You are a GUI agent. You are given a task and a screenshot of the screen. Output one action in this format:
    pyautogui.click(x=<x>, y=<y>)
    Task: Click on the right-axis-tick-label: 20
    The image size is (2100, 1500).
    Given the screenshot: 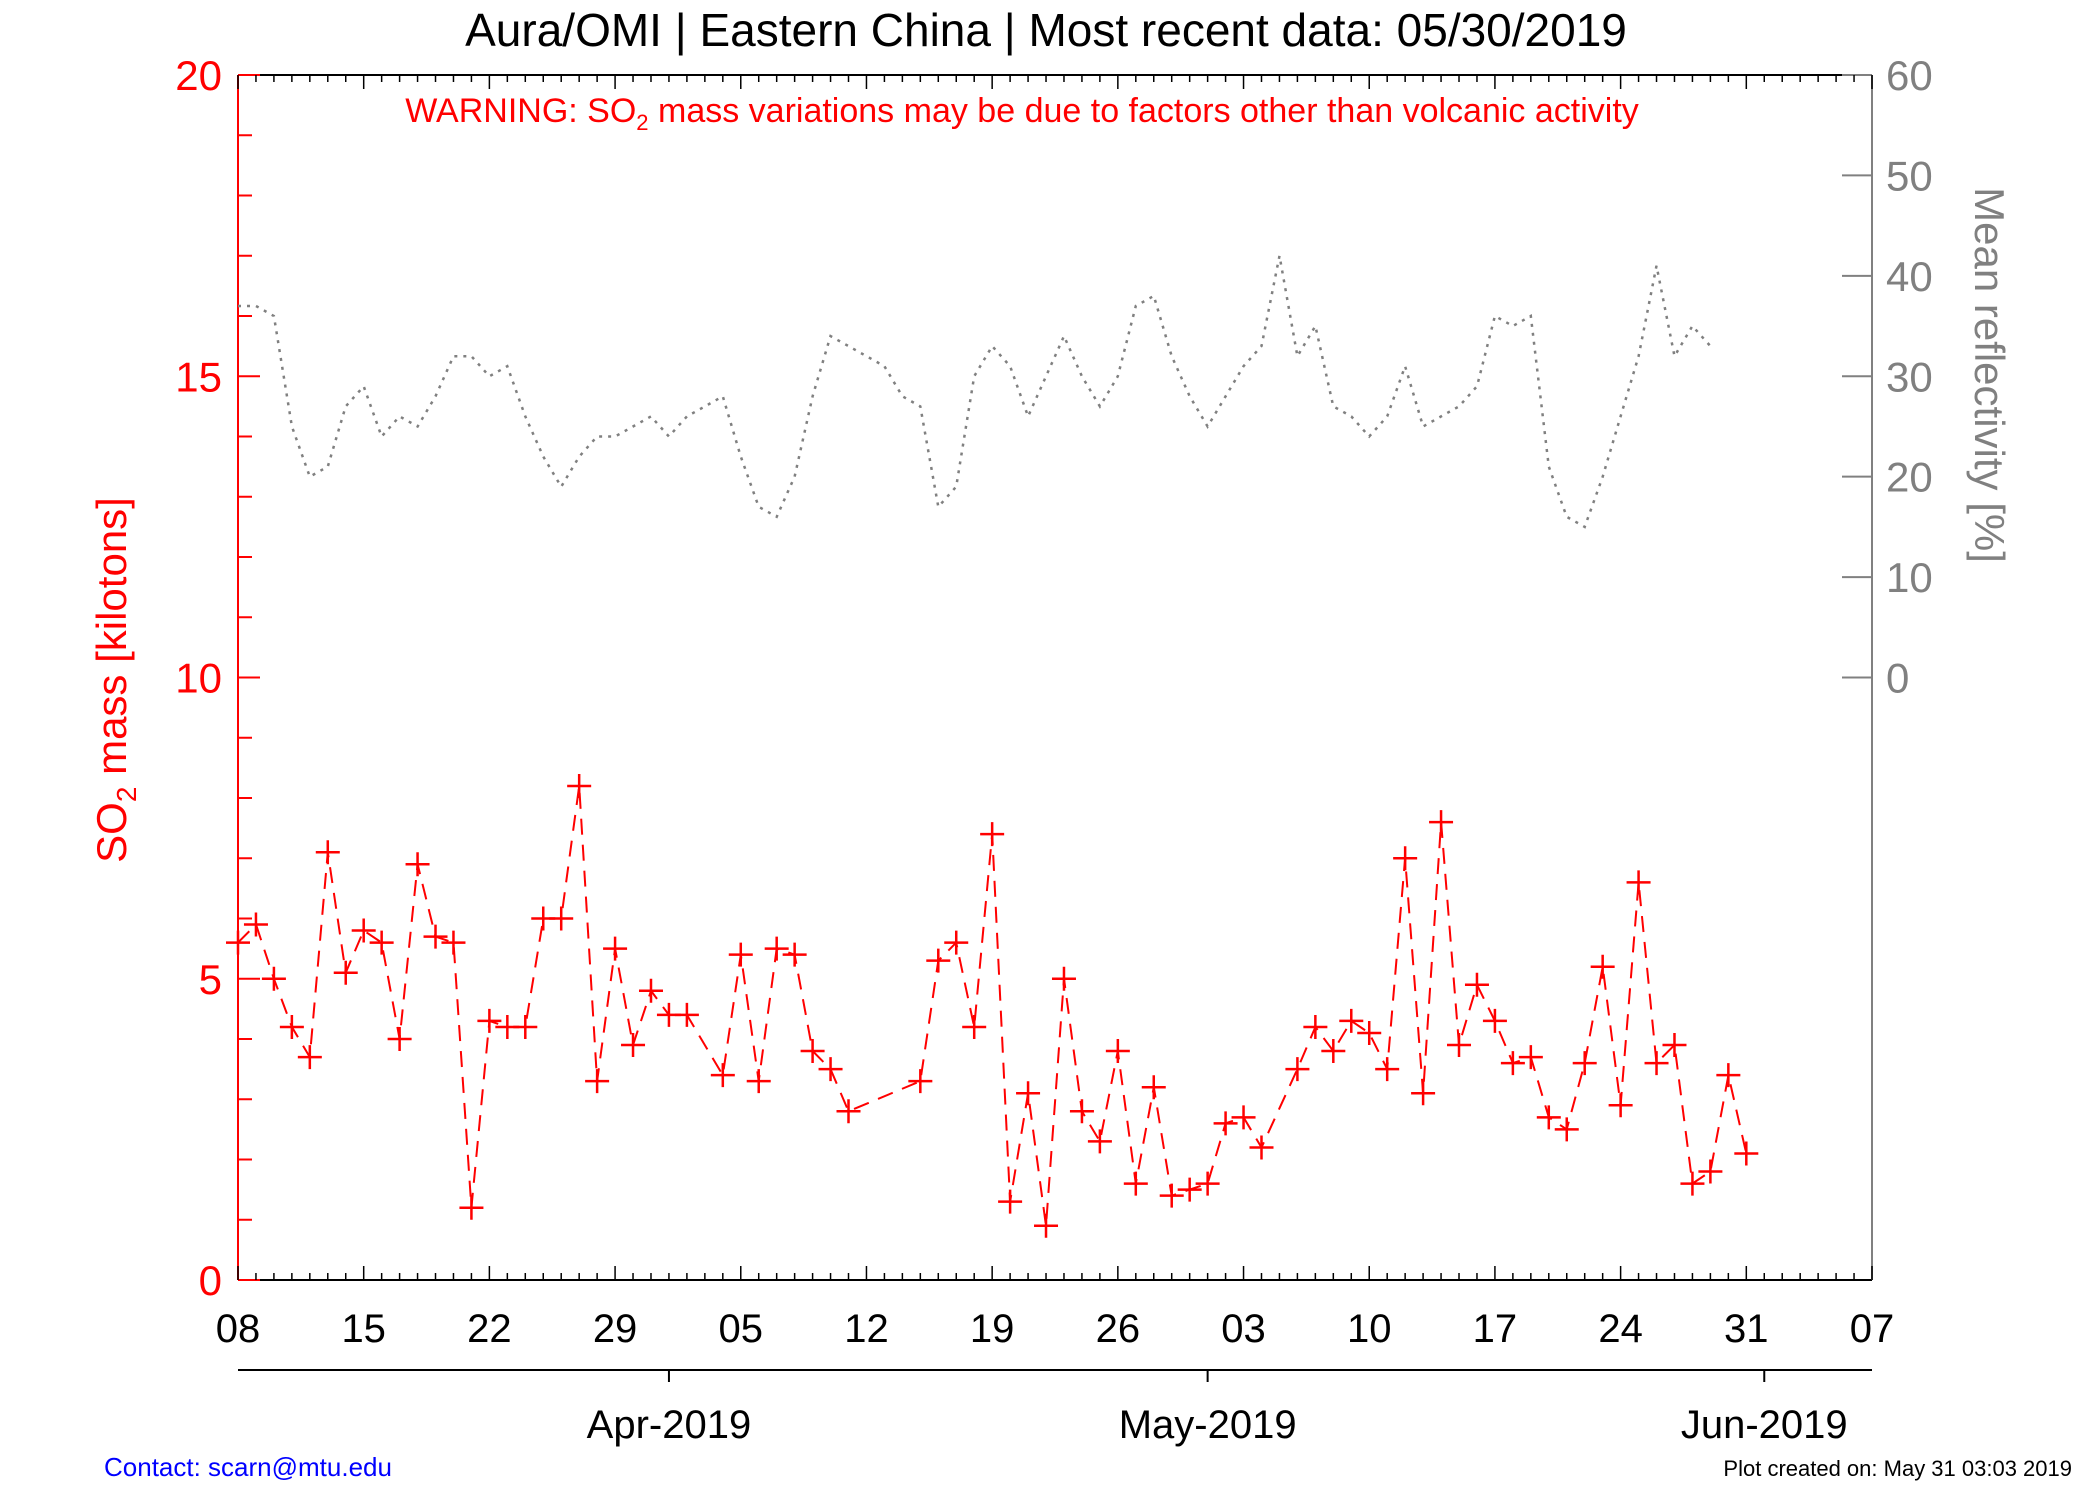 What is the action you would take?
    pyautogui.click(x=1909, y=477)
    